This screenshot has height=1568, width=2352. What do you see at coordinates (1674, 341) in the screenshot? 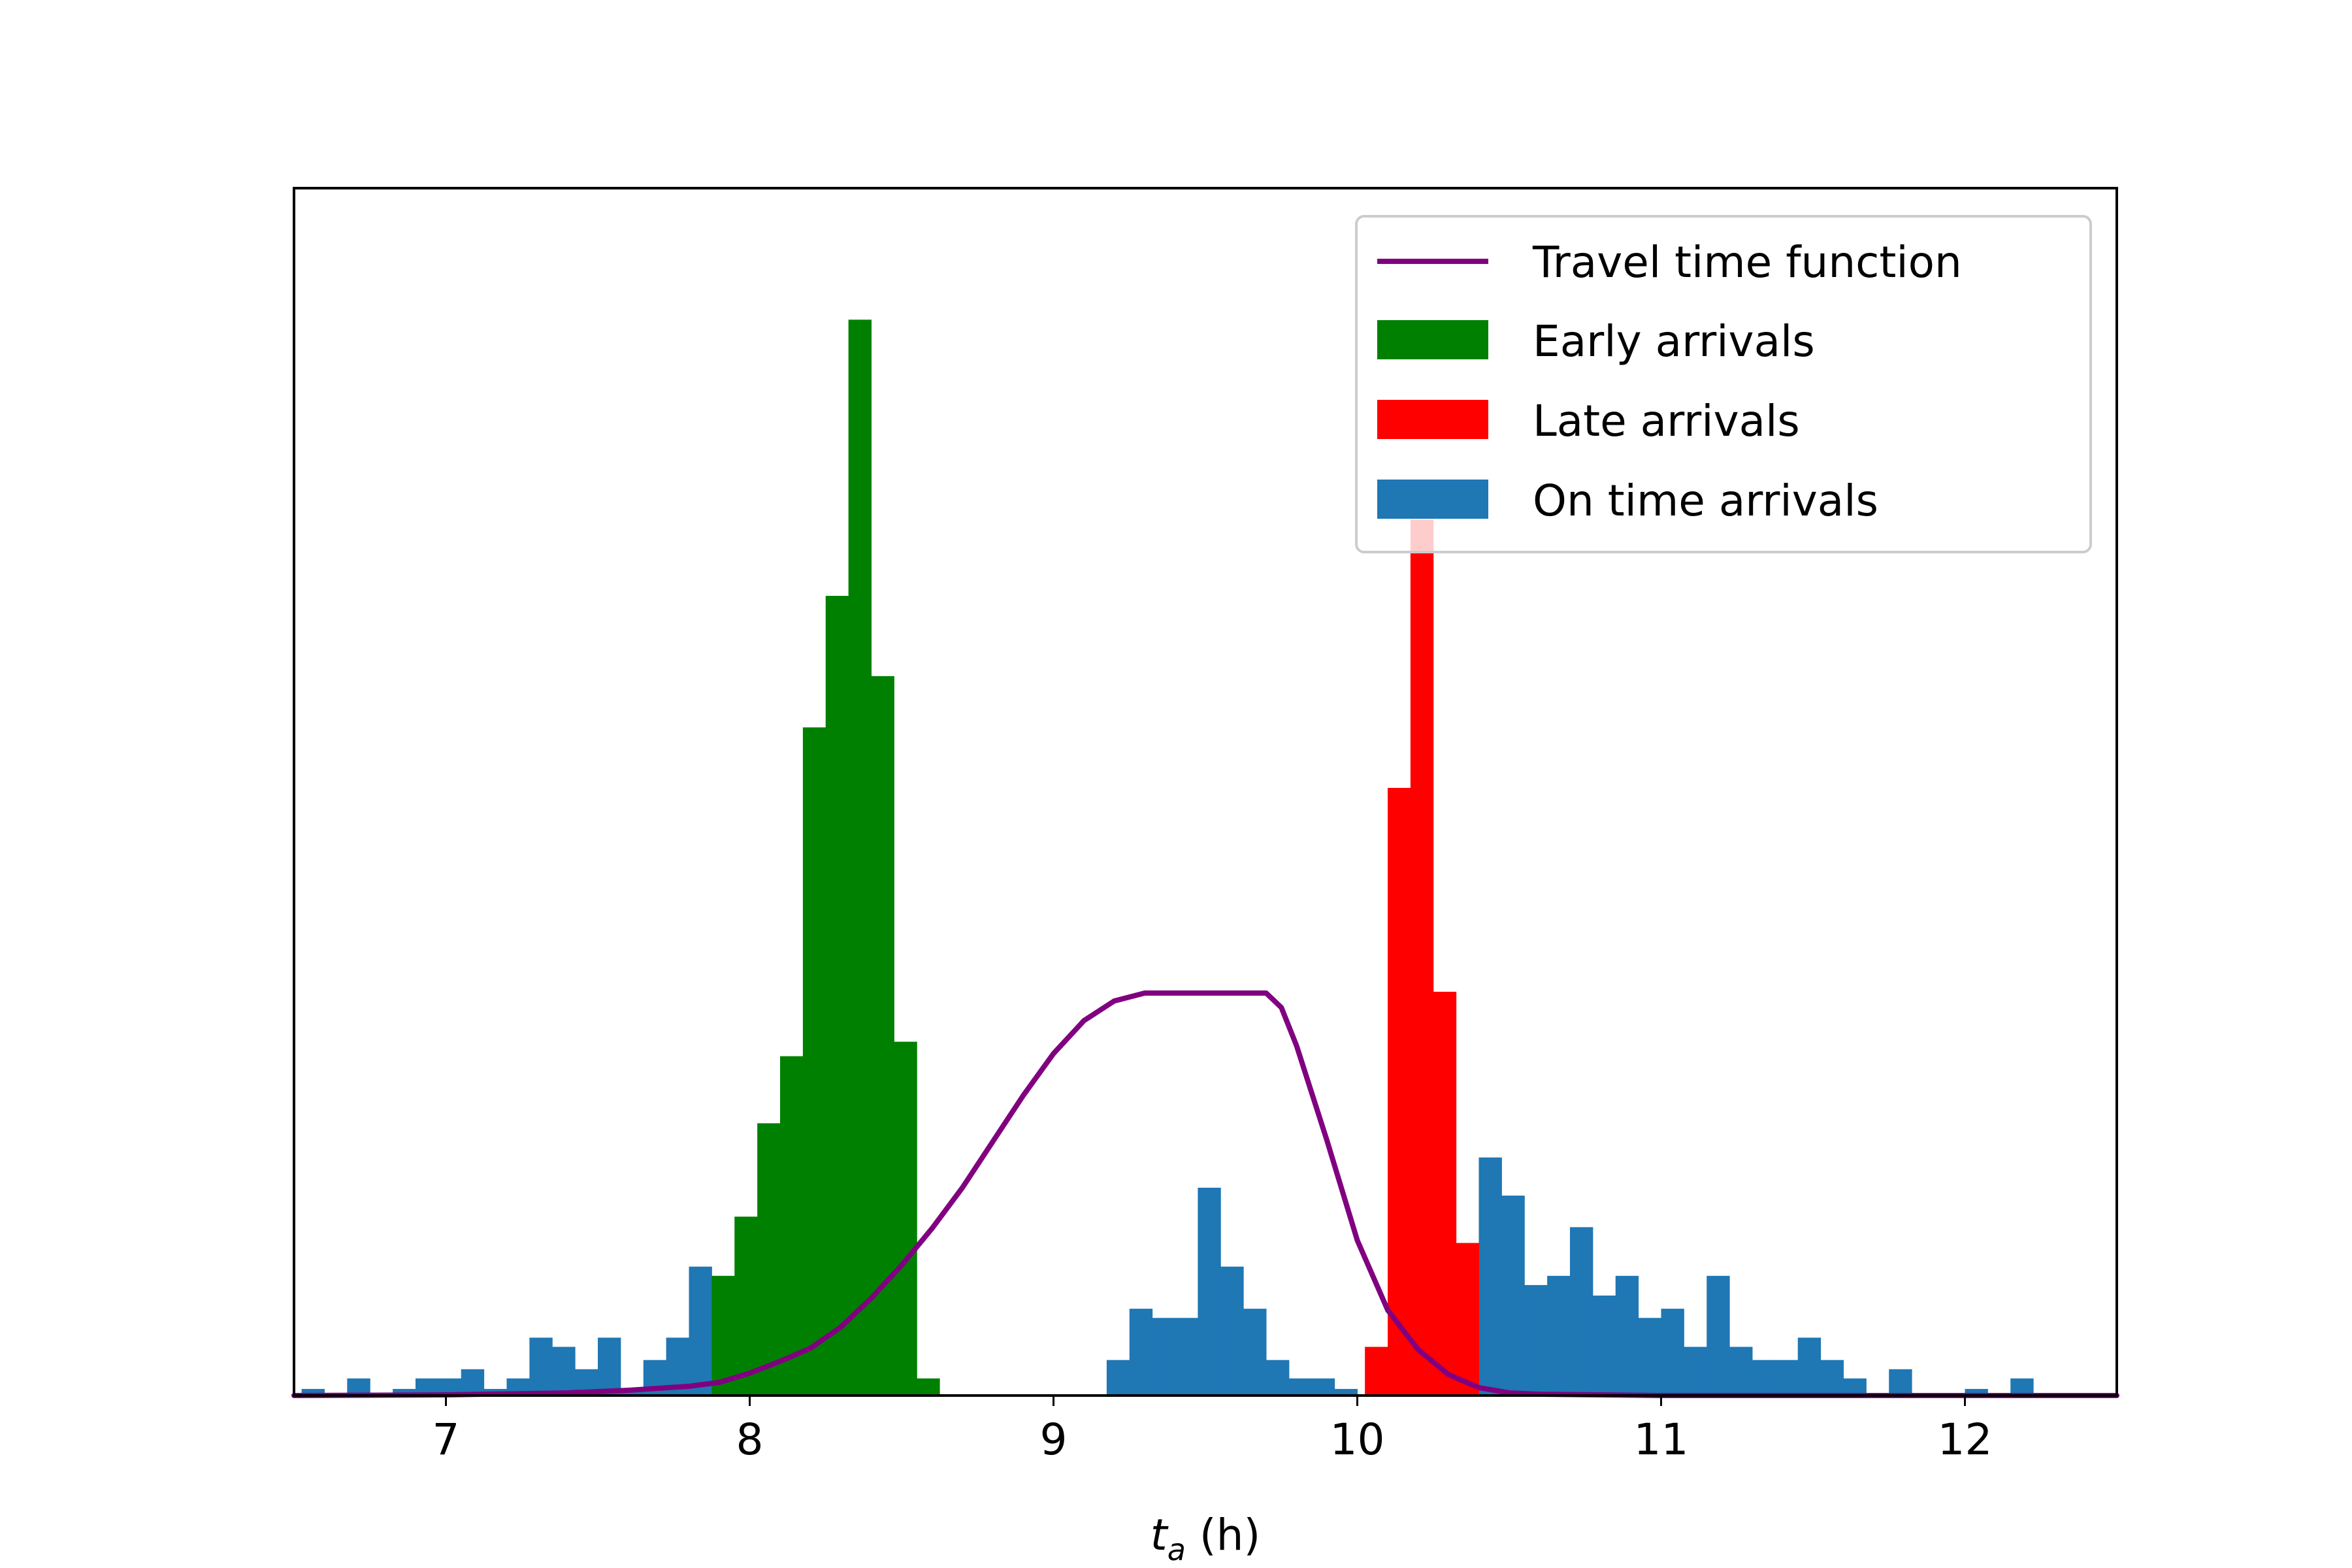
I see `legend-label: Early arrivals` at bounding box center [1674, 341].